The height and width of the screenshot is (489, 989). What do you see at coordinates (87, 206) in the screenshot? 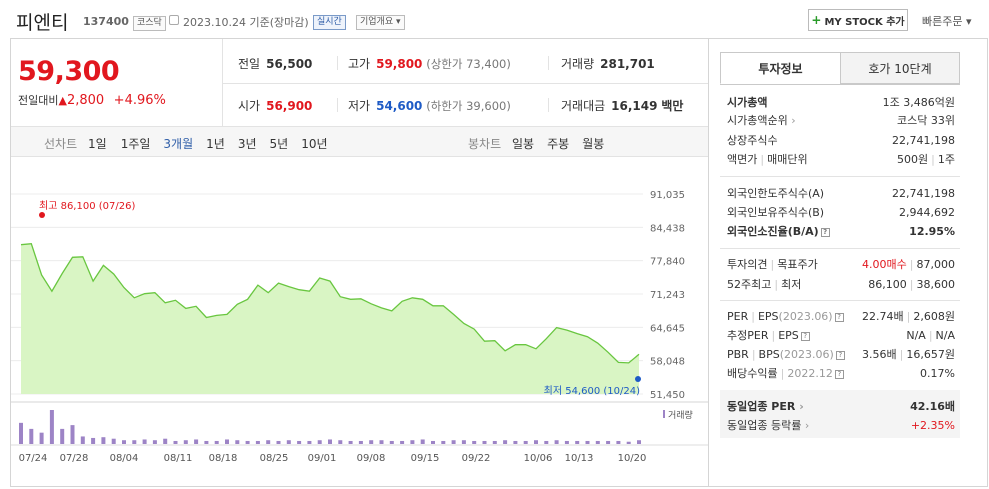
I see `high-label: 최고 86,100 (07/26)` at bounding box center [87, 206].